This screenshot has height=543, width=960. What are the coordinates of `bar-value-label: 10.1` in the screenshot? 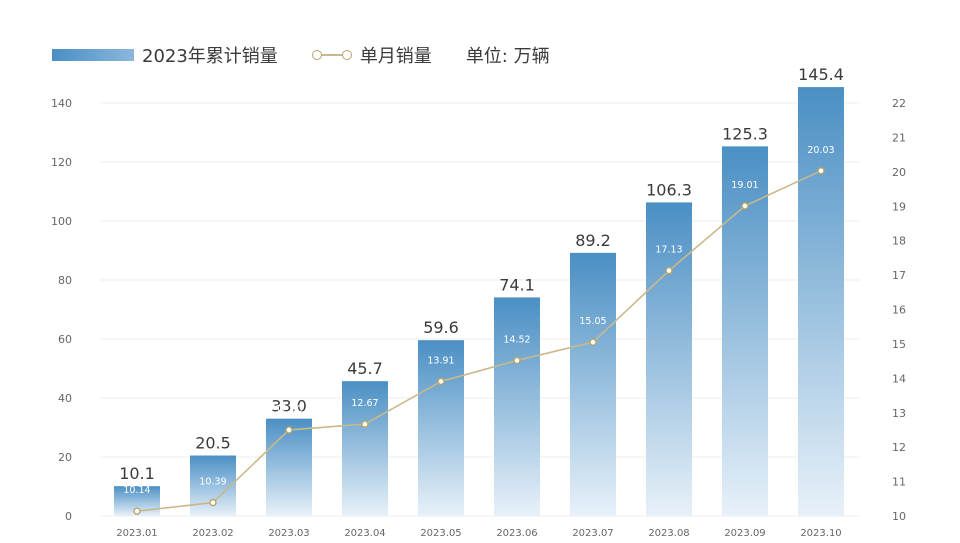 It's located at (137, 473).